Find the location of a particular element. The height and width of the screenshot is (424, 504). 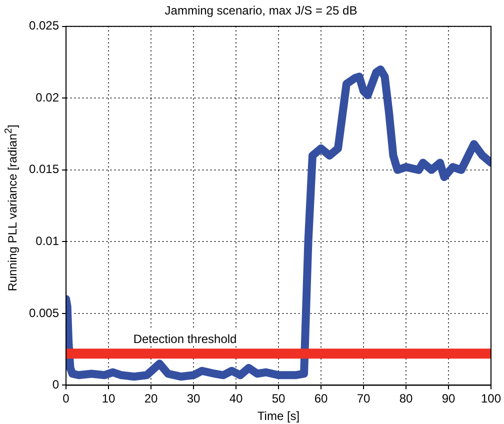

x-tick-label: 70 is located at coordinates (363, 399).